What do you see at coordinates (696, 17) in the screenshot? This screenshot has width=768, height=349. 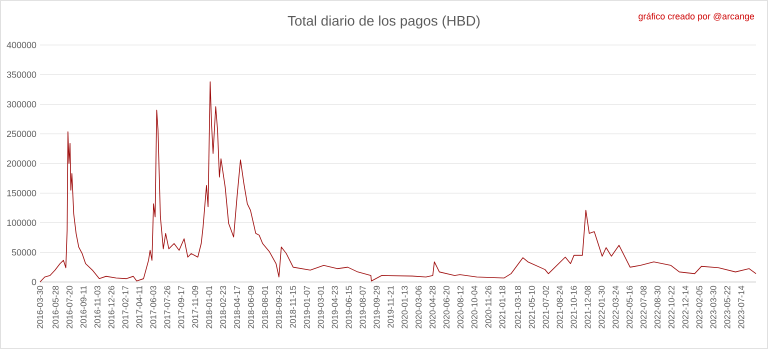 I see `text: gráfico creado por @arcange` at bounding box center [696, 17].